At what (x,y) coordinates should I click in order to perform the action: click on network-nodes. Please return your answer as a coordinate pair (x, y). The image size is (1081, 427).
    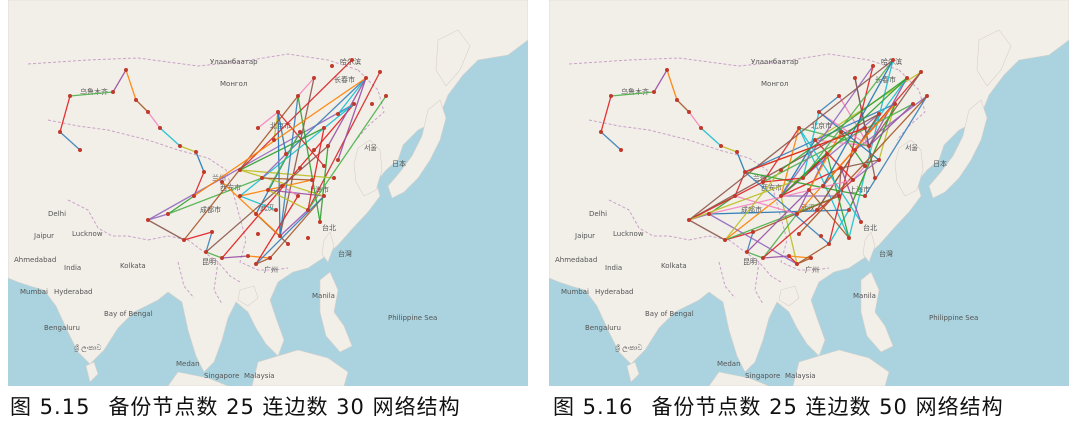
    Looking at the image, I should click on (223, 162).